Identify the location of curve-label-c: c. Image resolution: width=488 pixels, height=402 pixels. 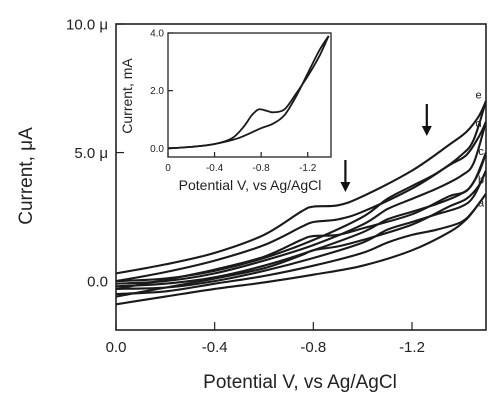
(481, 152).